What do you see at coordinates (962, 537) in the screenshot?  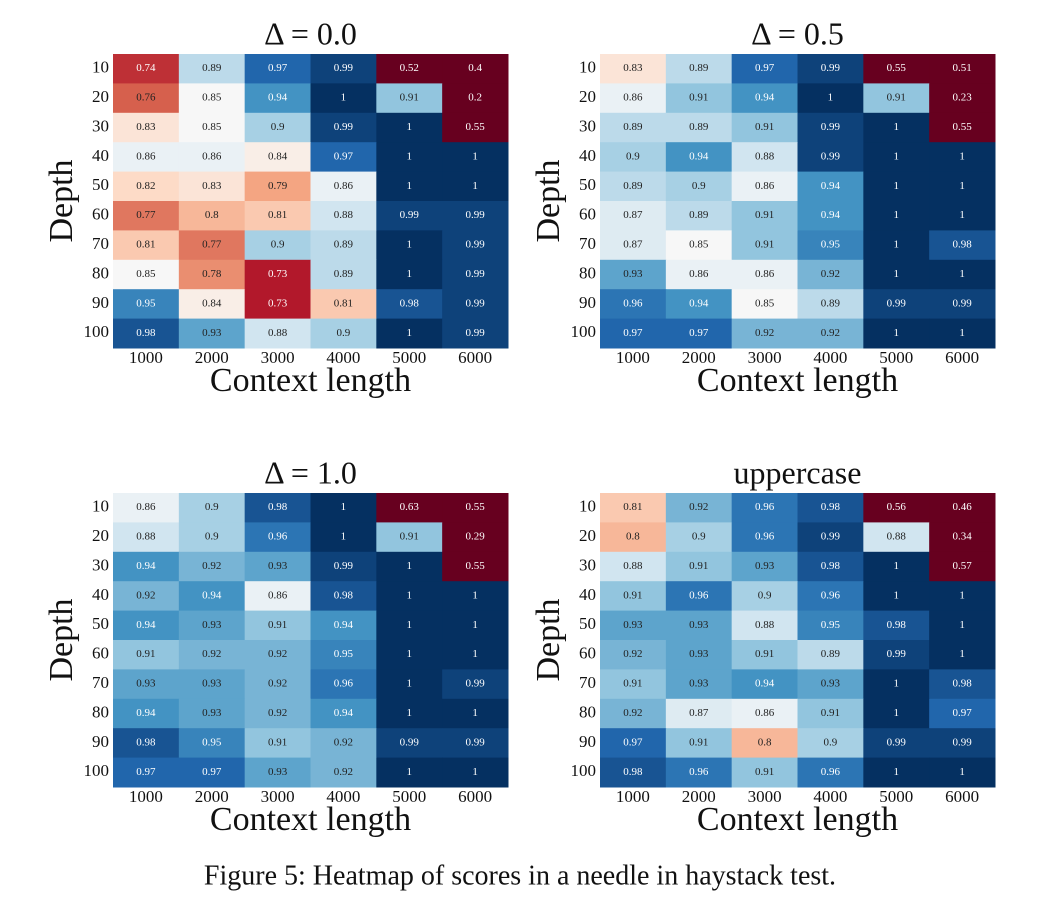 I see `cell-label: 0.34` at bounding box center [962, 537].